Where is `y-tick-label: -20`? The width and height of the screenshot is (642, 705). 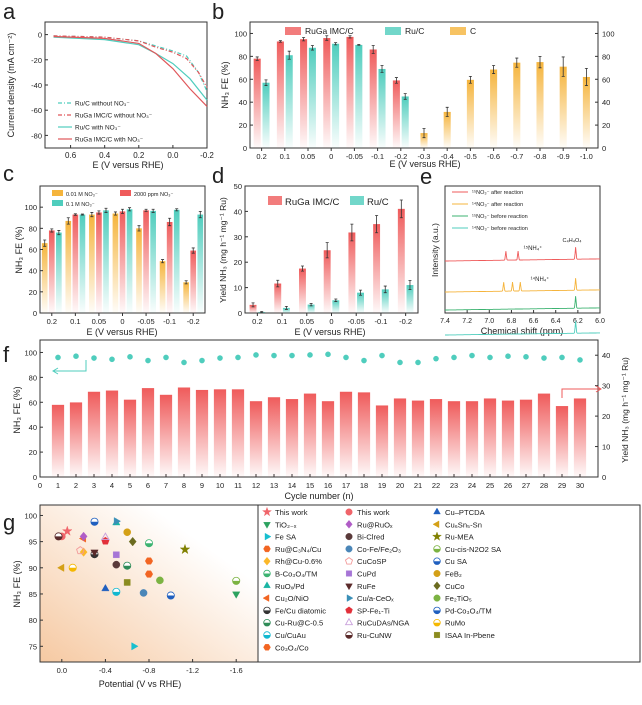
y-tick-label: -20 is located at coordinates (36, 60).